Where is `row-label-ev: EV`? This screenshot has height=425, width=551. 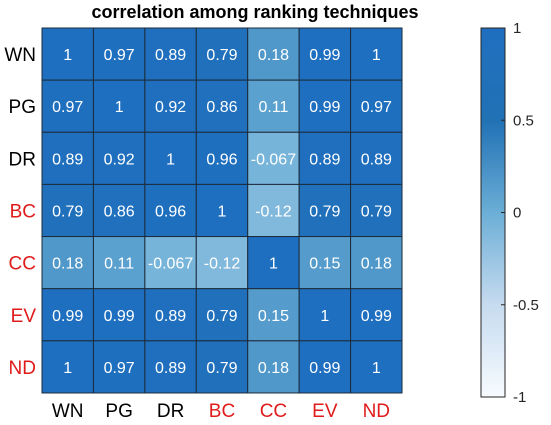
row-label-ev: EV is located at coordinates (24, 316).